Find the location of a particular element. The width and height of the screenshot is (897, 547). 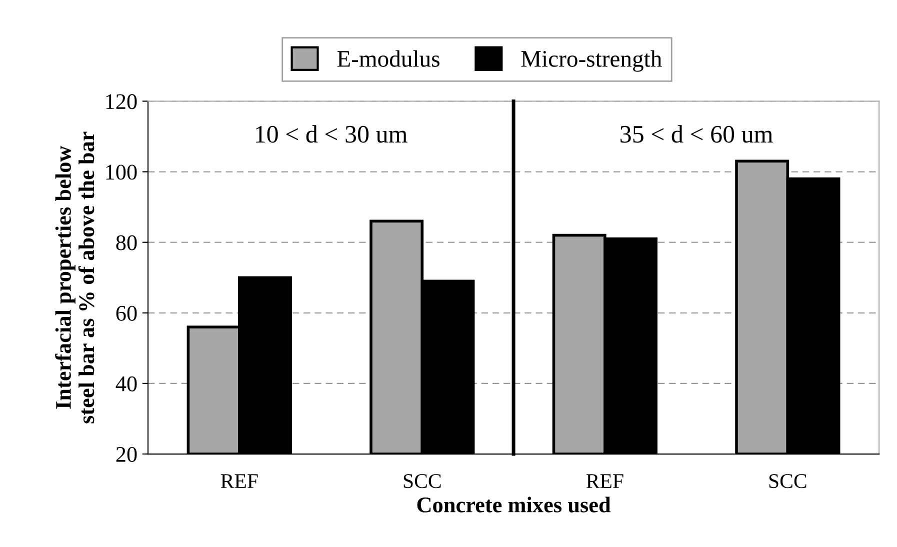

y-tick-label: 40 is located at coordinates (126, 384).